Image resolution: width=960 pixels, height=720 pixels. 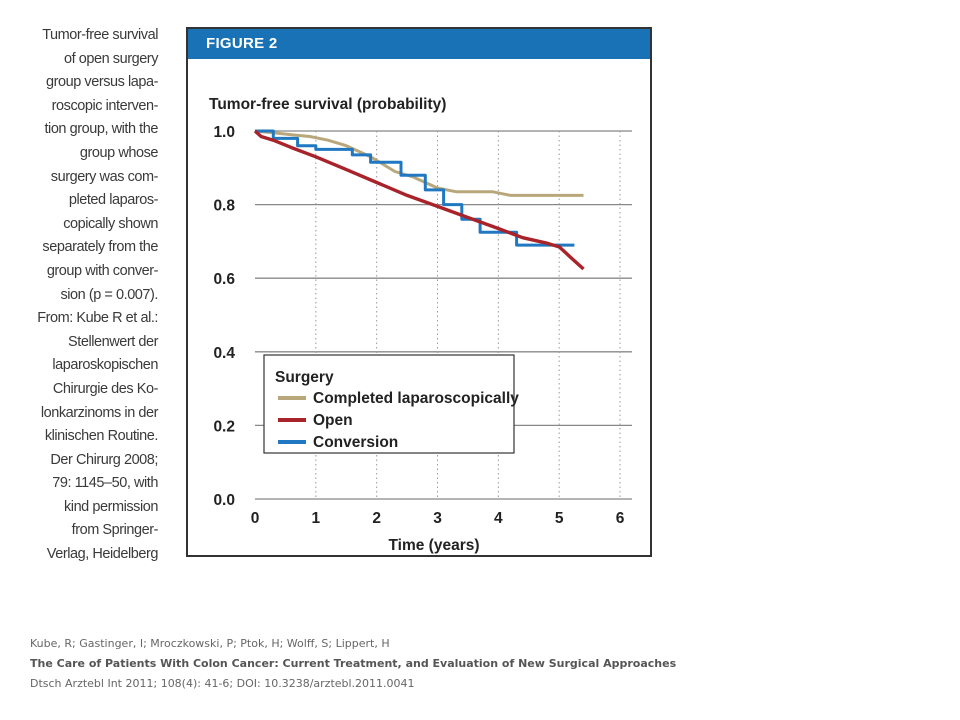 I want to click on caption-line: pleted laparos-, so click(x=113, y=200).